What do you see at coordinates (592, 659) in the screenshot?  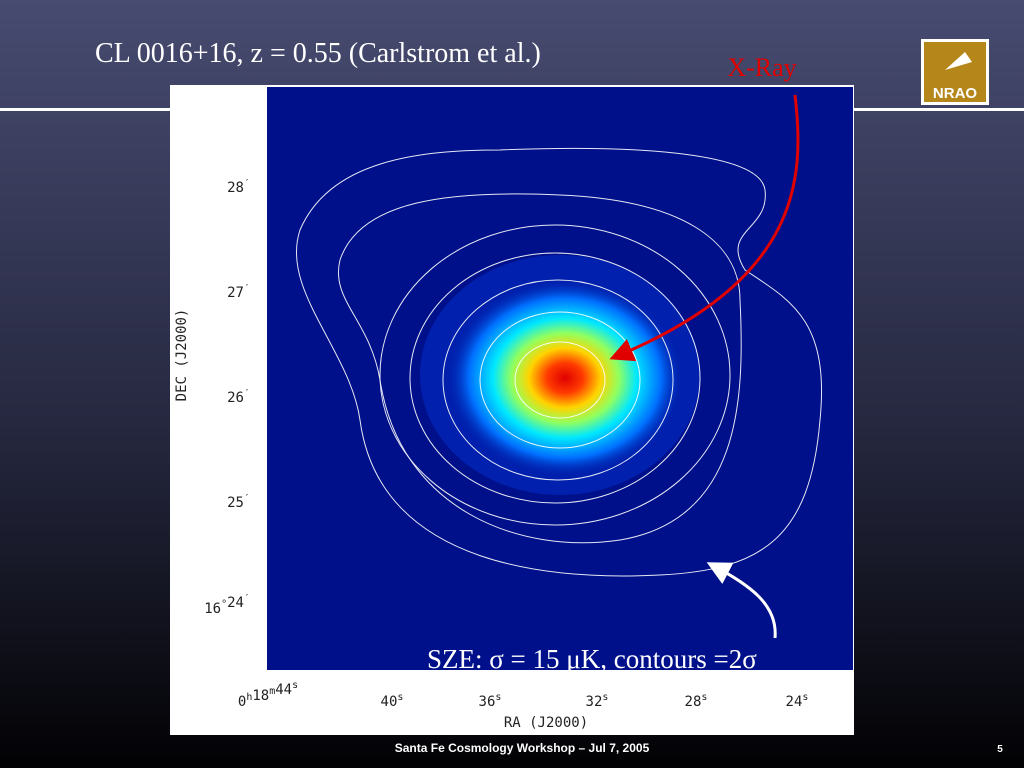 I see `sze-label: SZE: σ = 15 μK, contours =2σ` at bounding box center [592, 659].